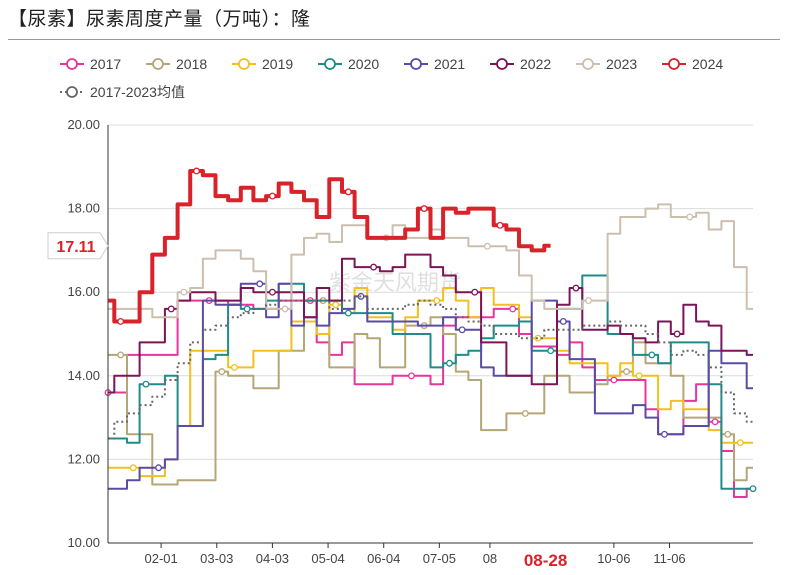 The image size is (796, 575). Describe the element at coordinates (105, 64) in the screenshot. I see `legend-label: 2017` at that location.